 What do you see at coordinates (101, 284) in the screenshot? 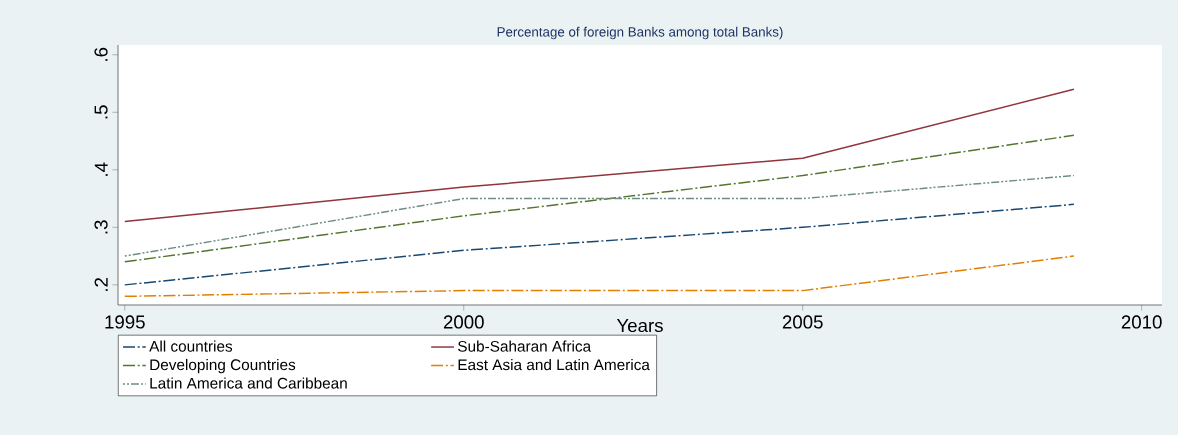
I see `y-tick-label: .2` at bounding box center [101, 284].